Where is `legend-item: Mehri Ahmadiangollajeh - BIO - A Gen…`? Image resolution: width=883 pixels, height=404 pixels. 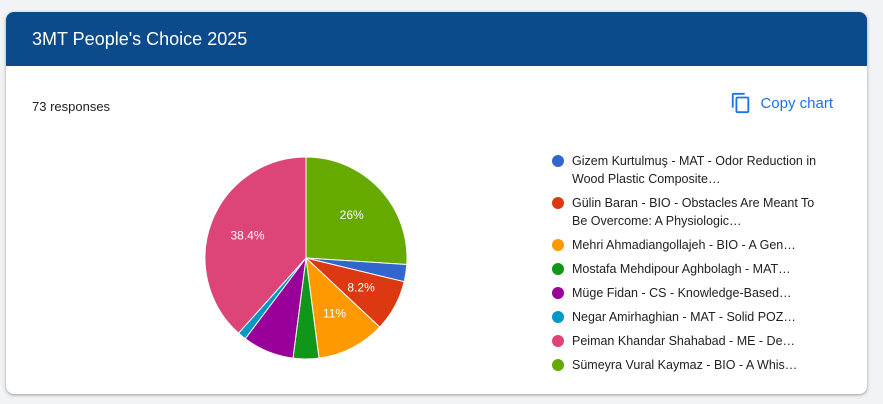
legend-item: Mehri Ahmadiangollajeh - BIO - A Gen… is located at coordinates (692, 245).